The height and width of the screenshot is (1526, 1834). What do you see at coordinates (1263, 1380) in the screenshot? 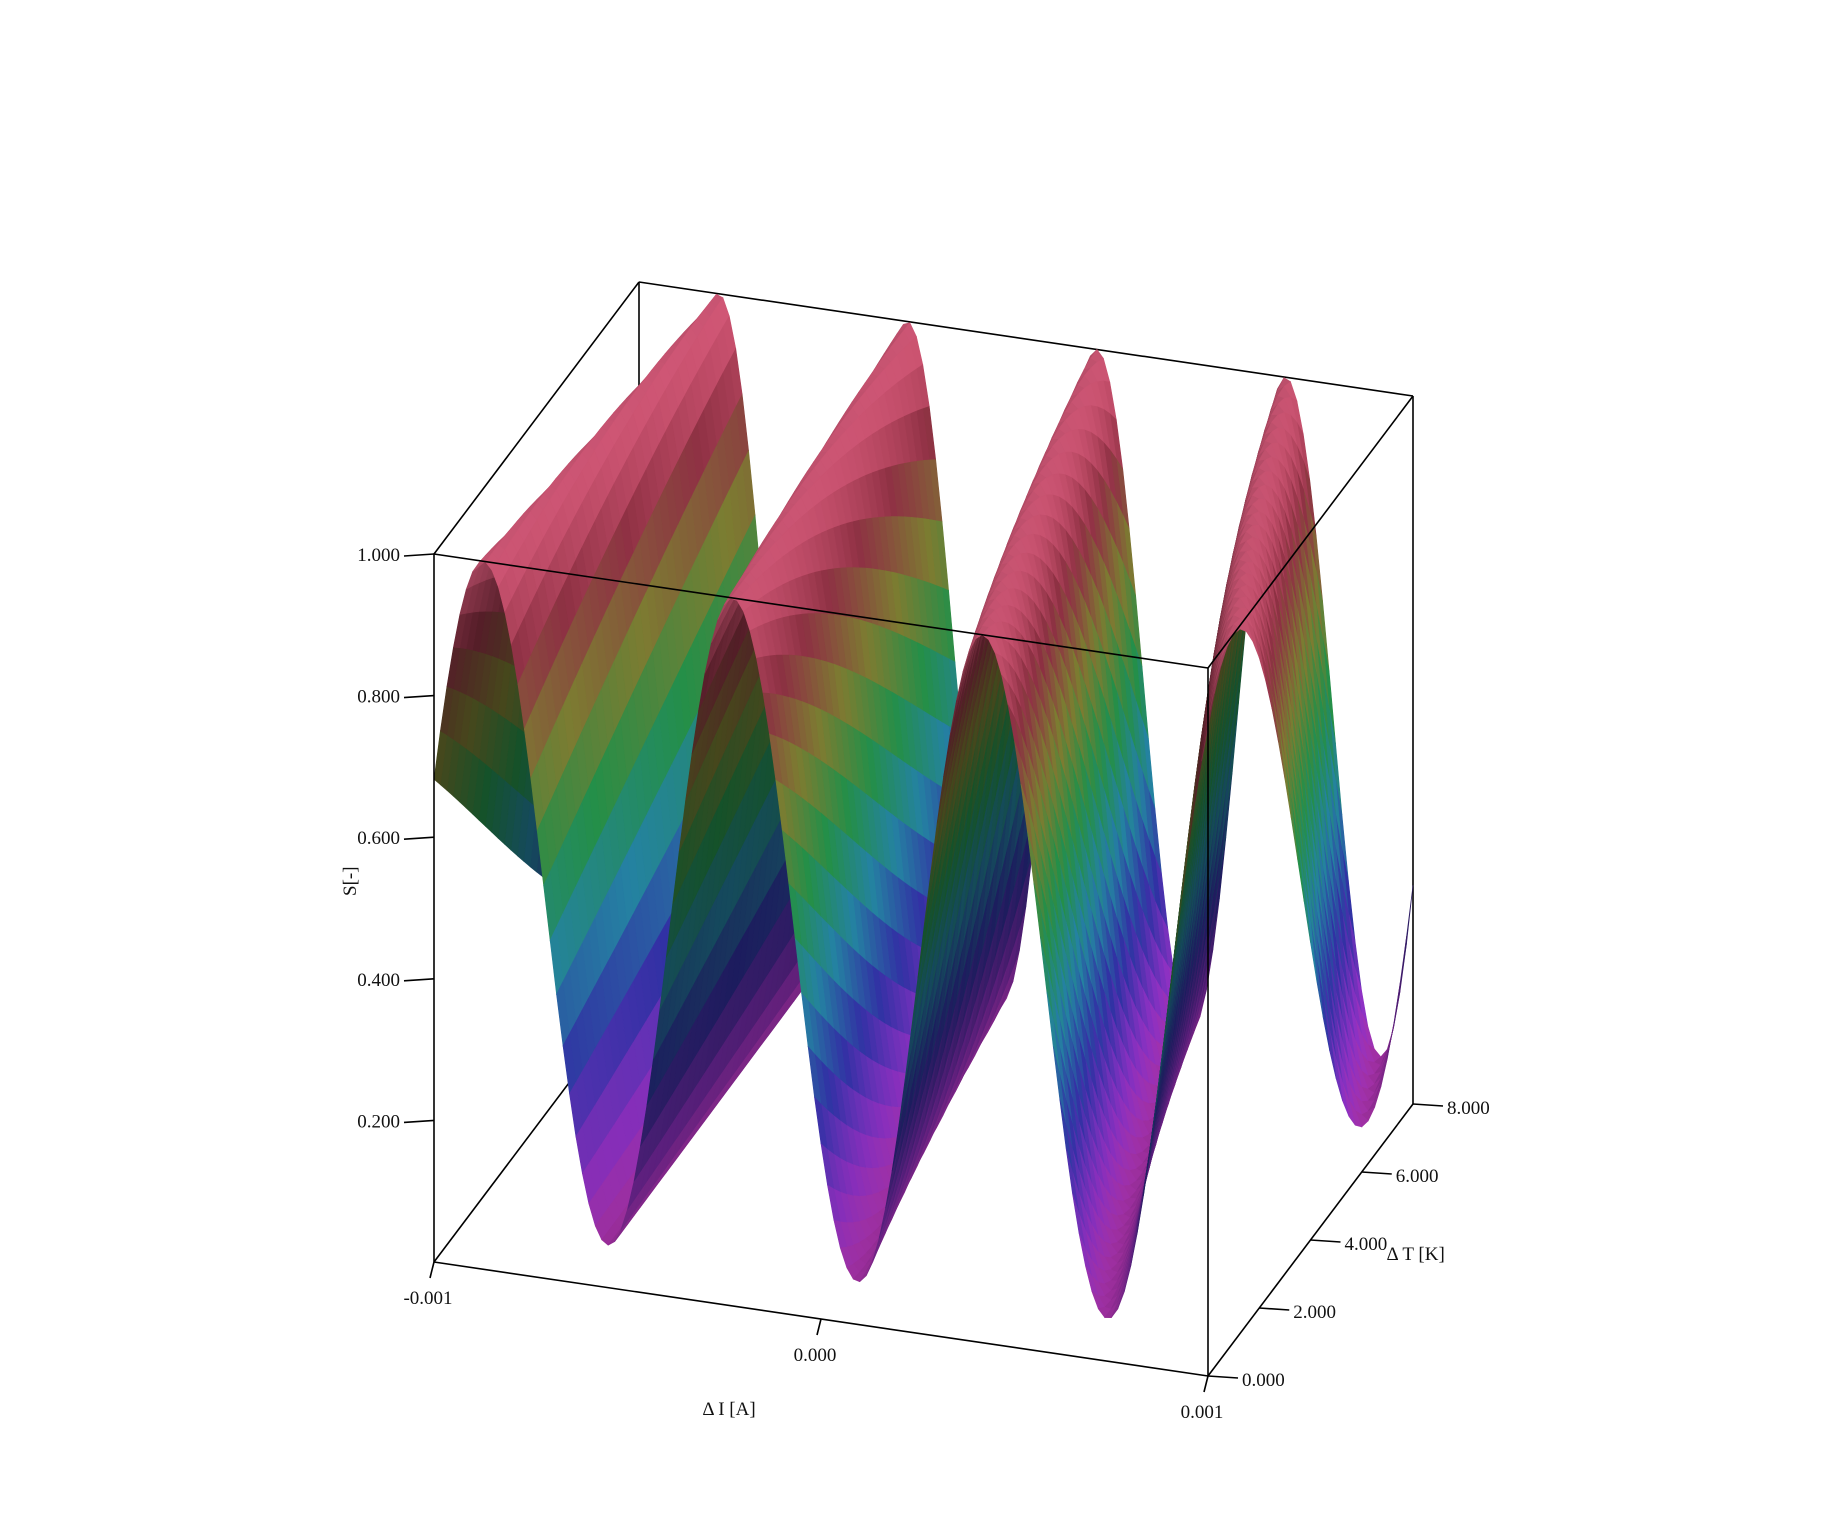
I see `y-tick-label: 0.000` at bounding box center [1263, 1380].